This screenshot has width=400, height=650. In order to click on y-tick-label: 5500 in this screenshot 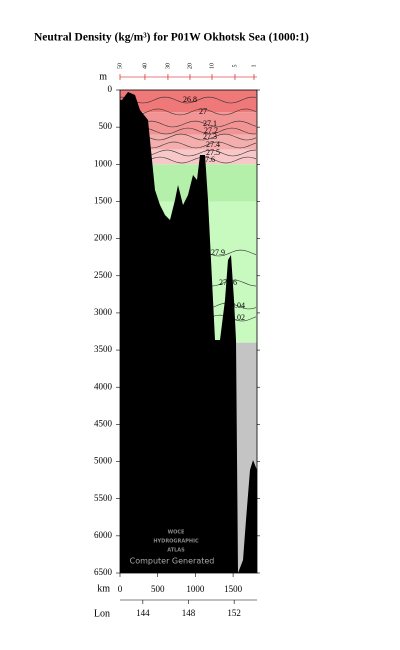, I will do `click(103, 498)`.